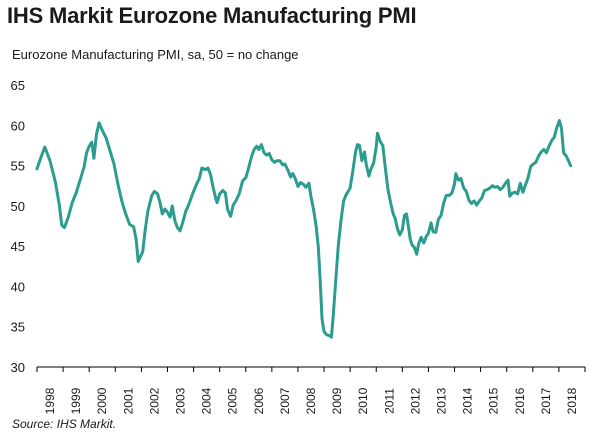 The image size is (601, 438). What do you see at coordinates (18, 166) in the screenshot?
I see `y-tick-label: 55` at bounding box center [18, 166].